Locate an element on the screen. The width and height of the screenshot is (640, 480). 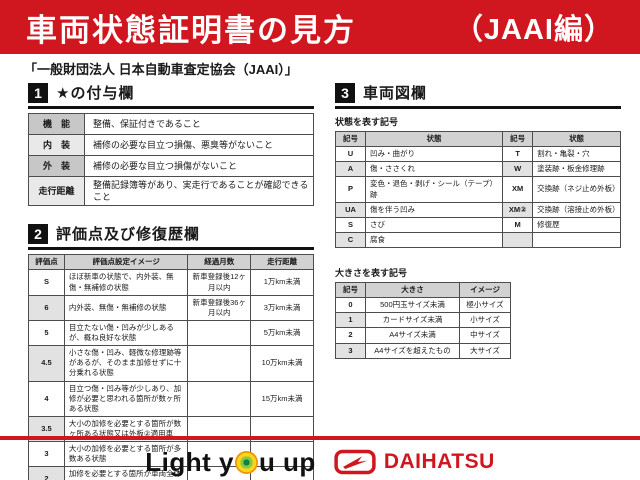
section2-header: 2 評価点及び修復歴欄 is located at coordinates (171, 237).